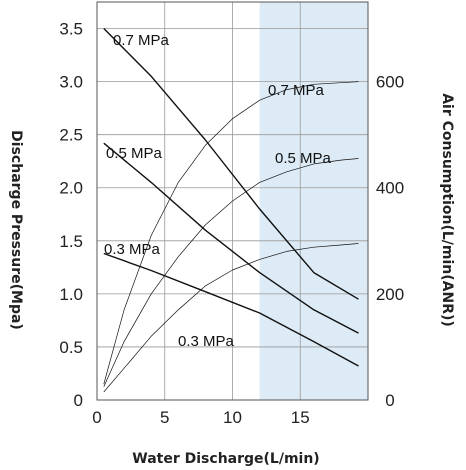 The width and height of the screenshot is (466, 470). I want to click on series-label-0: 0.7 MPa, so click(141, 40).